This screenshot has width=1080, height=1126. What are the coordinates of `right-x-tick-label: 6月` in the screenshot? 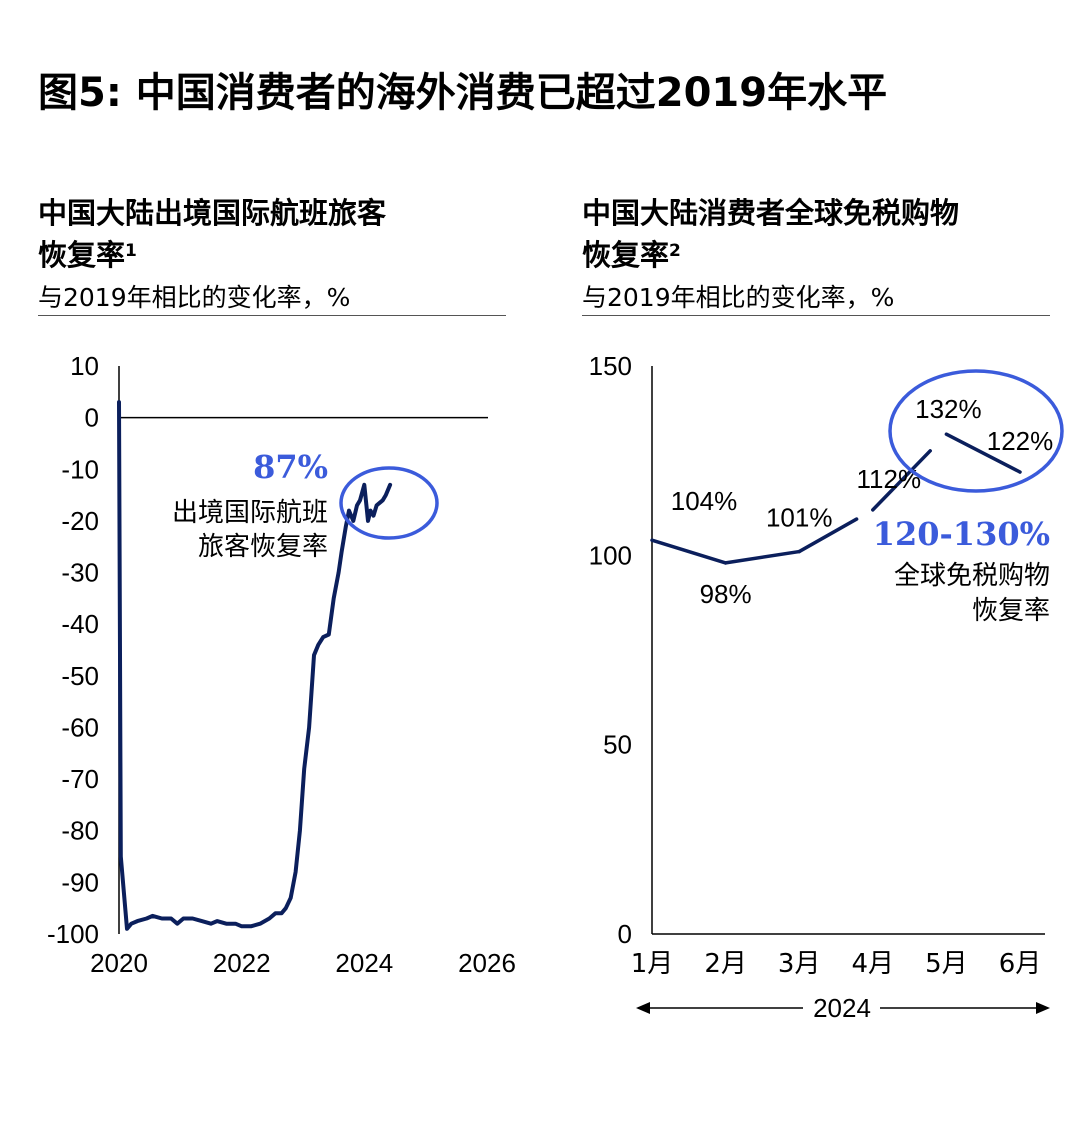 It's located at (1020, 964).